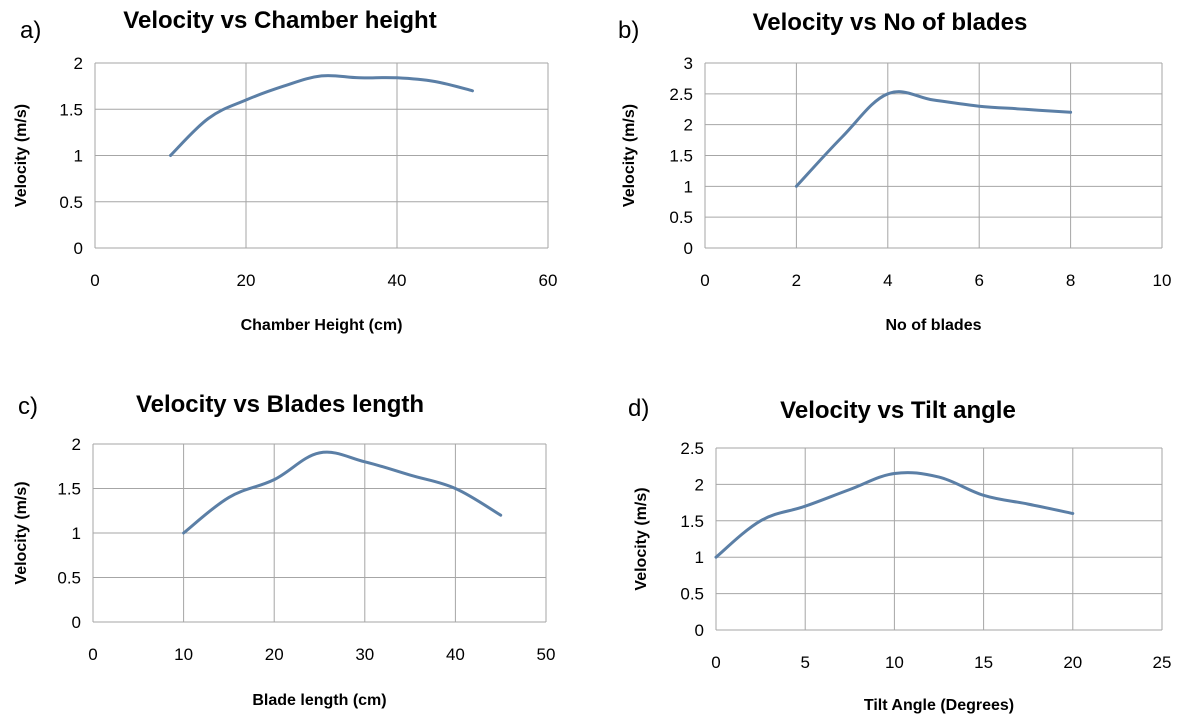  I want to click on x-tick-label: 5, so click(804, 662).